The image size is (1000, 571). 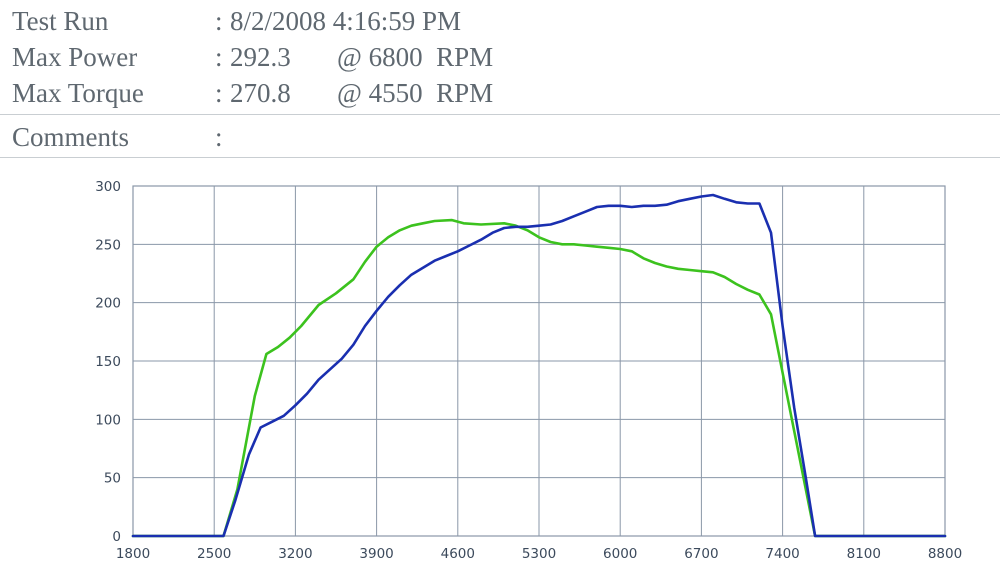 What do you see at coordinates (864, 554) in the screenshot?
I see `x-tick-label: 8100` at bounding box center [864, 554].